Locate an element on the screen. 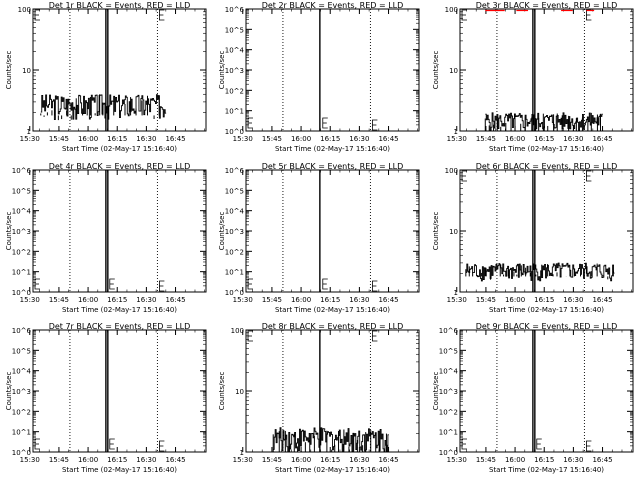 This screenshot has width=640, height=480. panel-title: Det 1r BLACK = Events, RED = LLD is located at coordinates (120, 5).